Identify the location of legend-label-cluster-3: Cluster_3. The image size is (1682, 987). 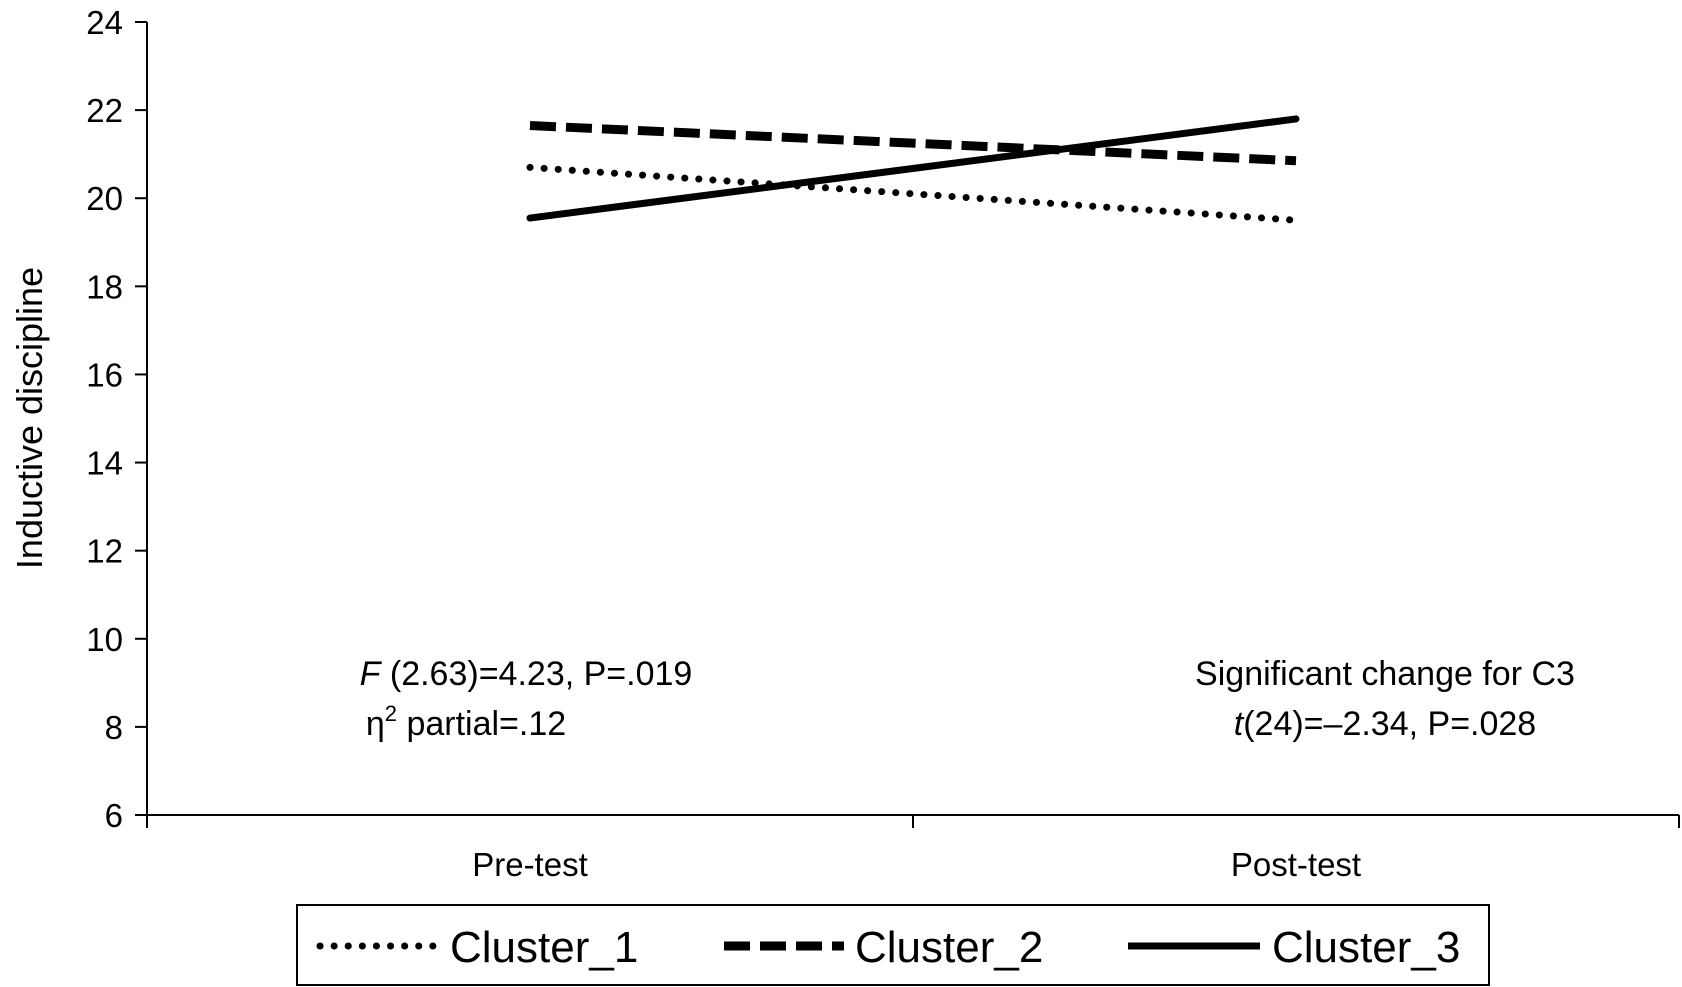
(1366, 947).